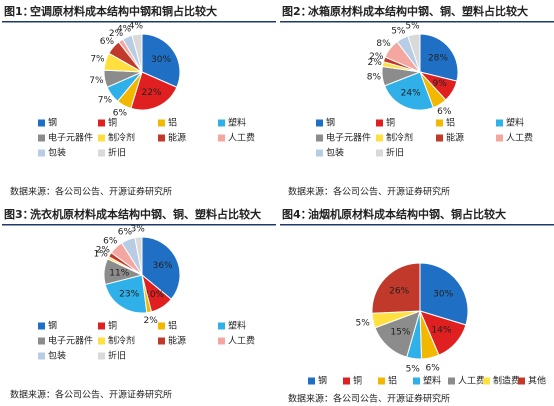 This screenshot has height=406, width=554. I want to click on slice-label: 9%, so click(439, 84).